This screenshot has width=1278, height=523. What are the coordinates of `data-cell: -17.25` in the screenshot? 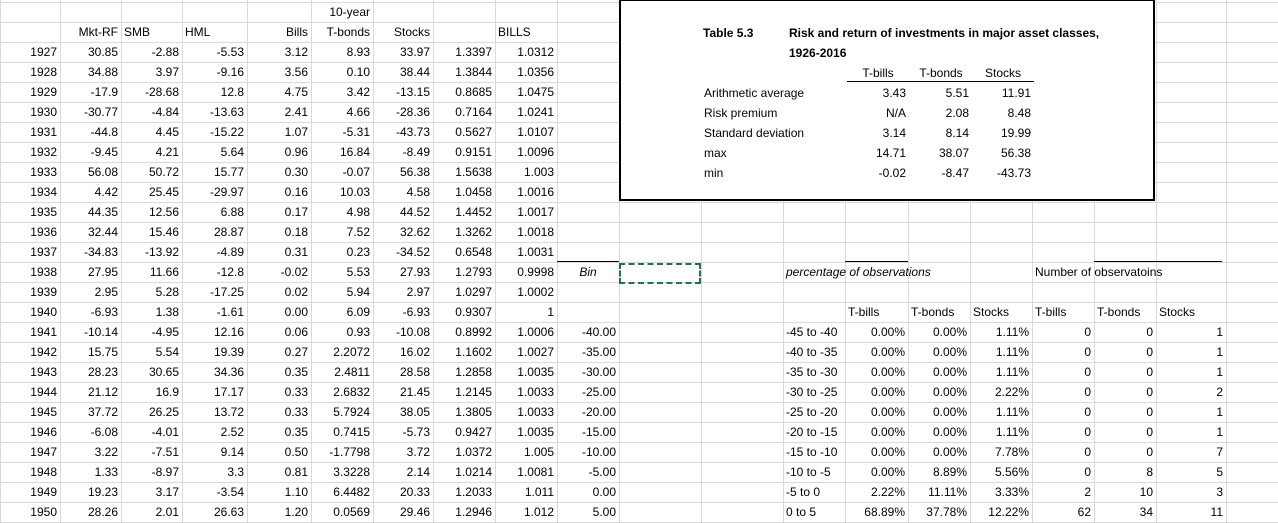 It's located at (226, 292).